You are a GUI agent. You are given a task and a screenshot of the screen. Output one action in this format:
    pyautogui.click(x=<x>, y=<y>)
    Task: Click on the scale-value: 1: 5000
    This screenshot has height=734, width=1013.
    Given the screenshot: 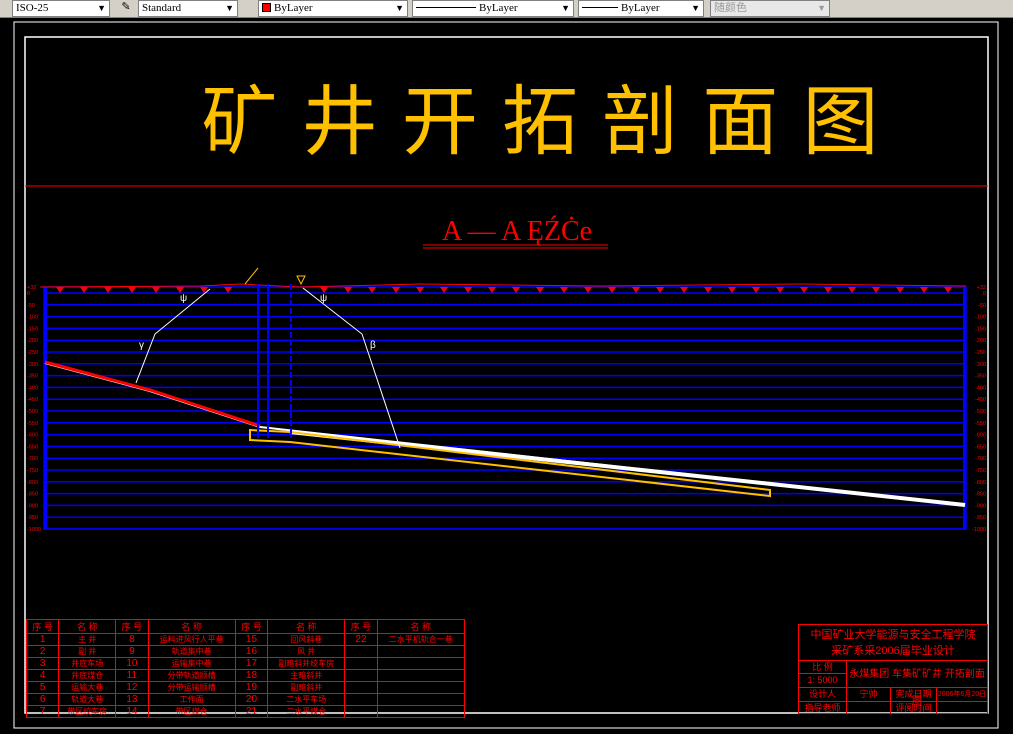 What is the action you would take?
    pyautogui.click(x=823, y=681)
    